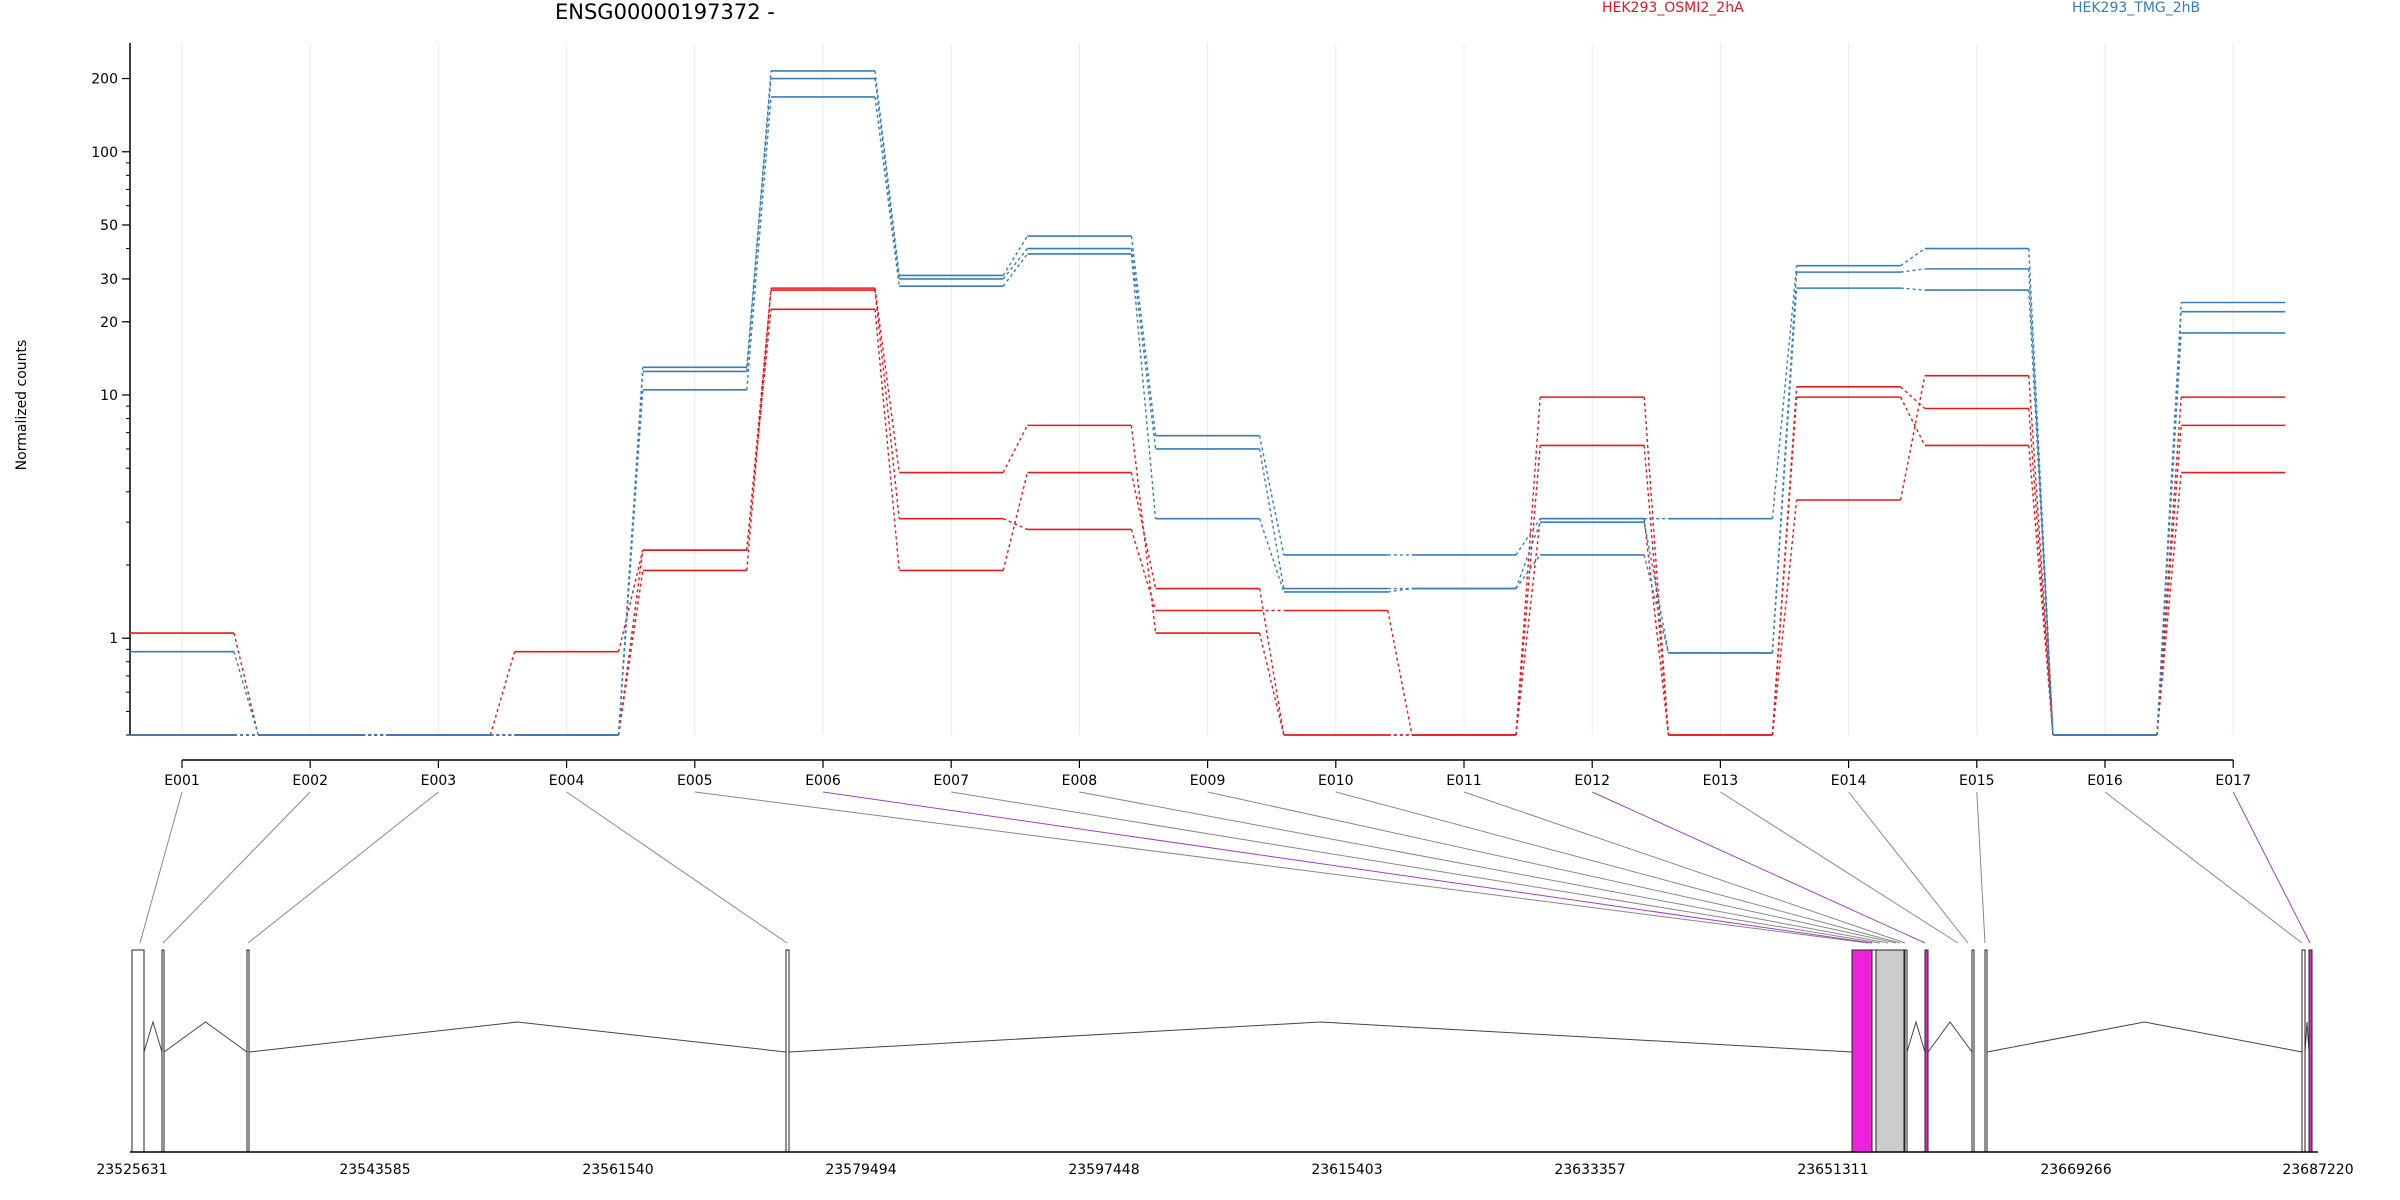 This screenshot has height=1200, width=2400. I want to click on legend-label-tmg: HEK293_TMG_2hB, so click(2136, 8).